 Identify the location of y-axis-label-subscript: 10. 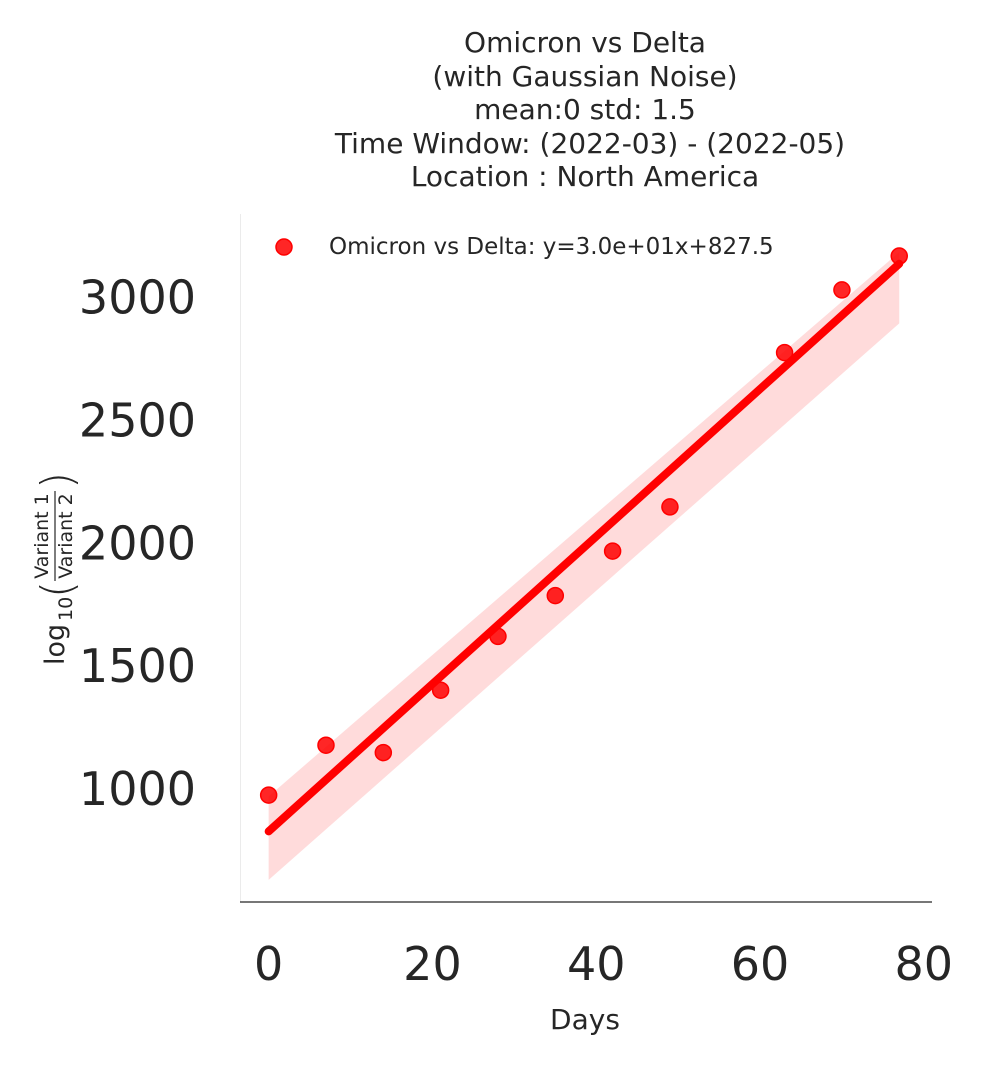
(66, 609).